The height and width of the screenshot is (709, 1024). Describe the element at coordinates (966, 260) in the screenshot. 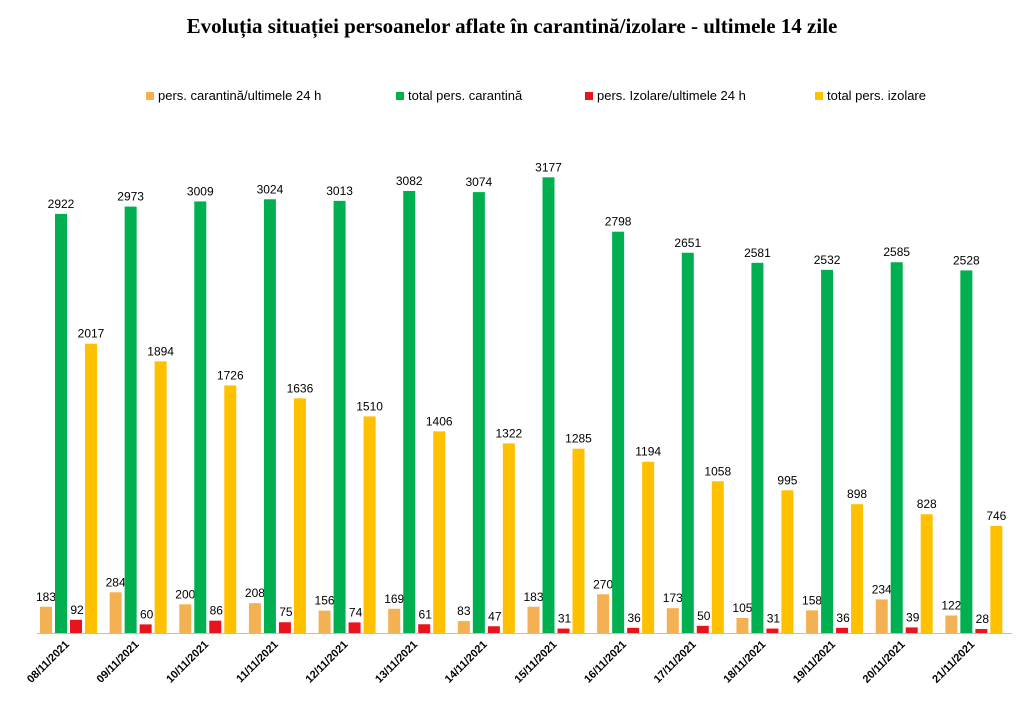

I see `data-label-s1-13: 2528` at that location.